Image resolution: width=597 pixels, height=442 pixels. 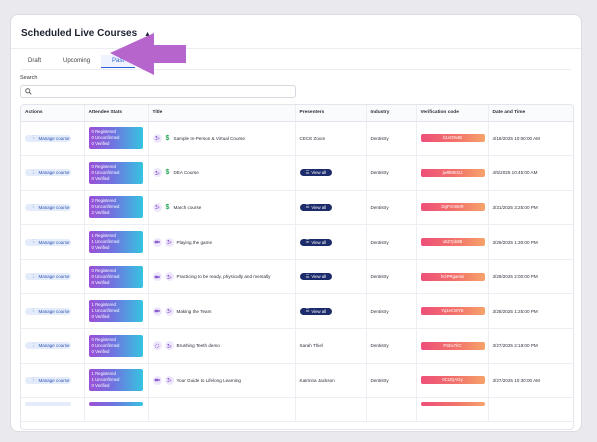 I want to click on header-divider, so click(x=296, y=48).